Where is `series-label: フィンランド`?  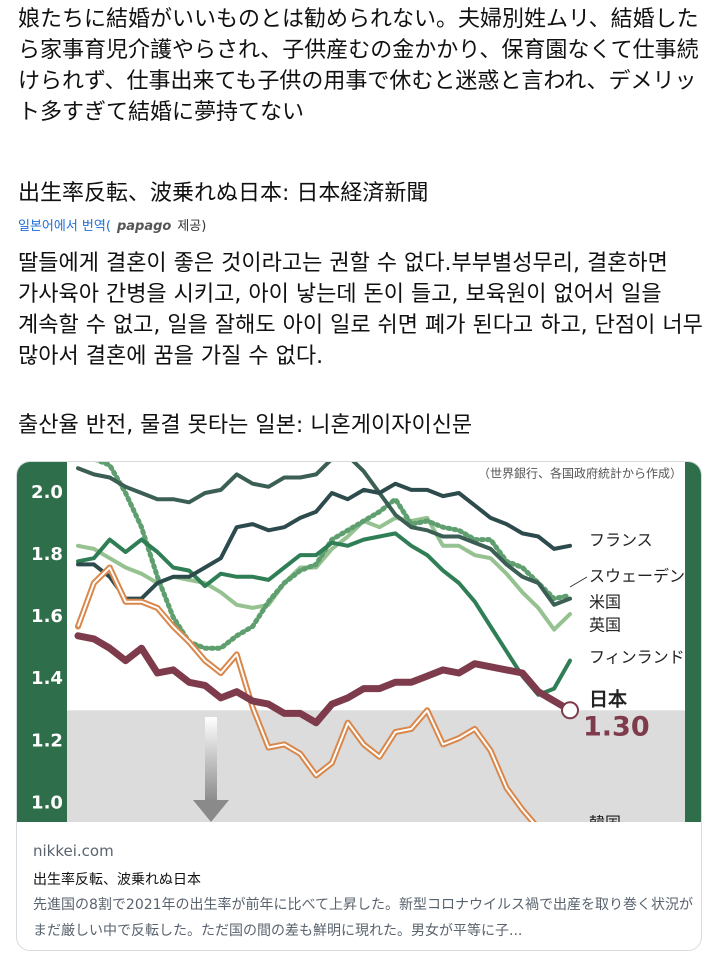
series-label: フィンランド is located at coordinates (637, 657).